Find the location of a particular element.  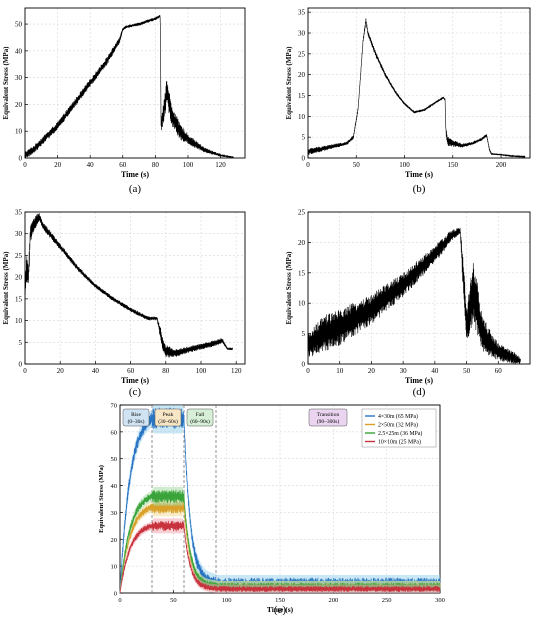

phase-annotation-text: (60–90s) is located at coordinates (200, 421).